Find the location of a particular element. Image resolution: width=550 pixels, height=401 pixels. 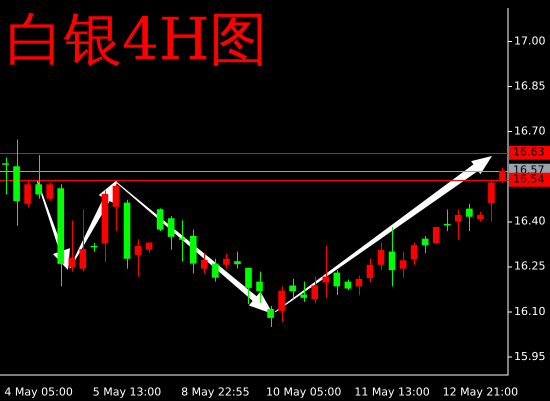

y-tick-label: 16.70 is located at coordinates (530, 131).